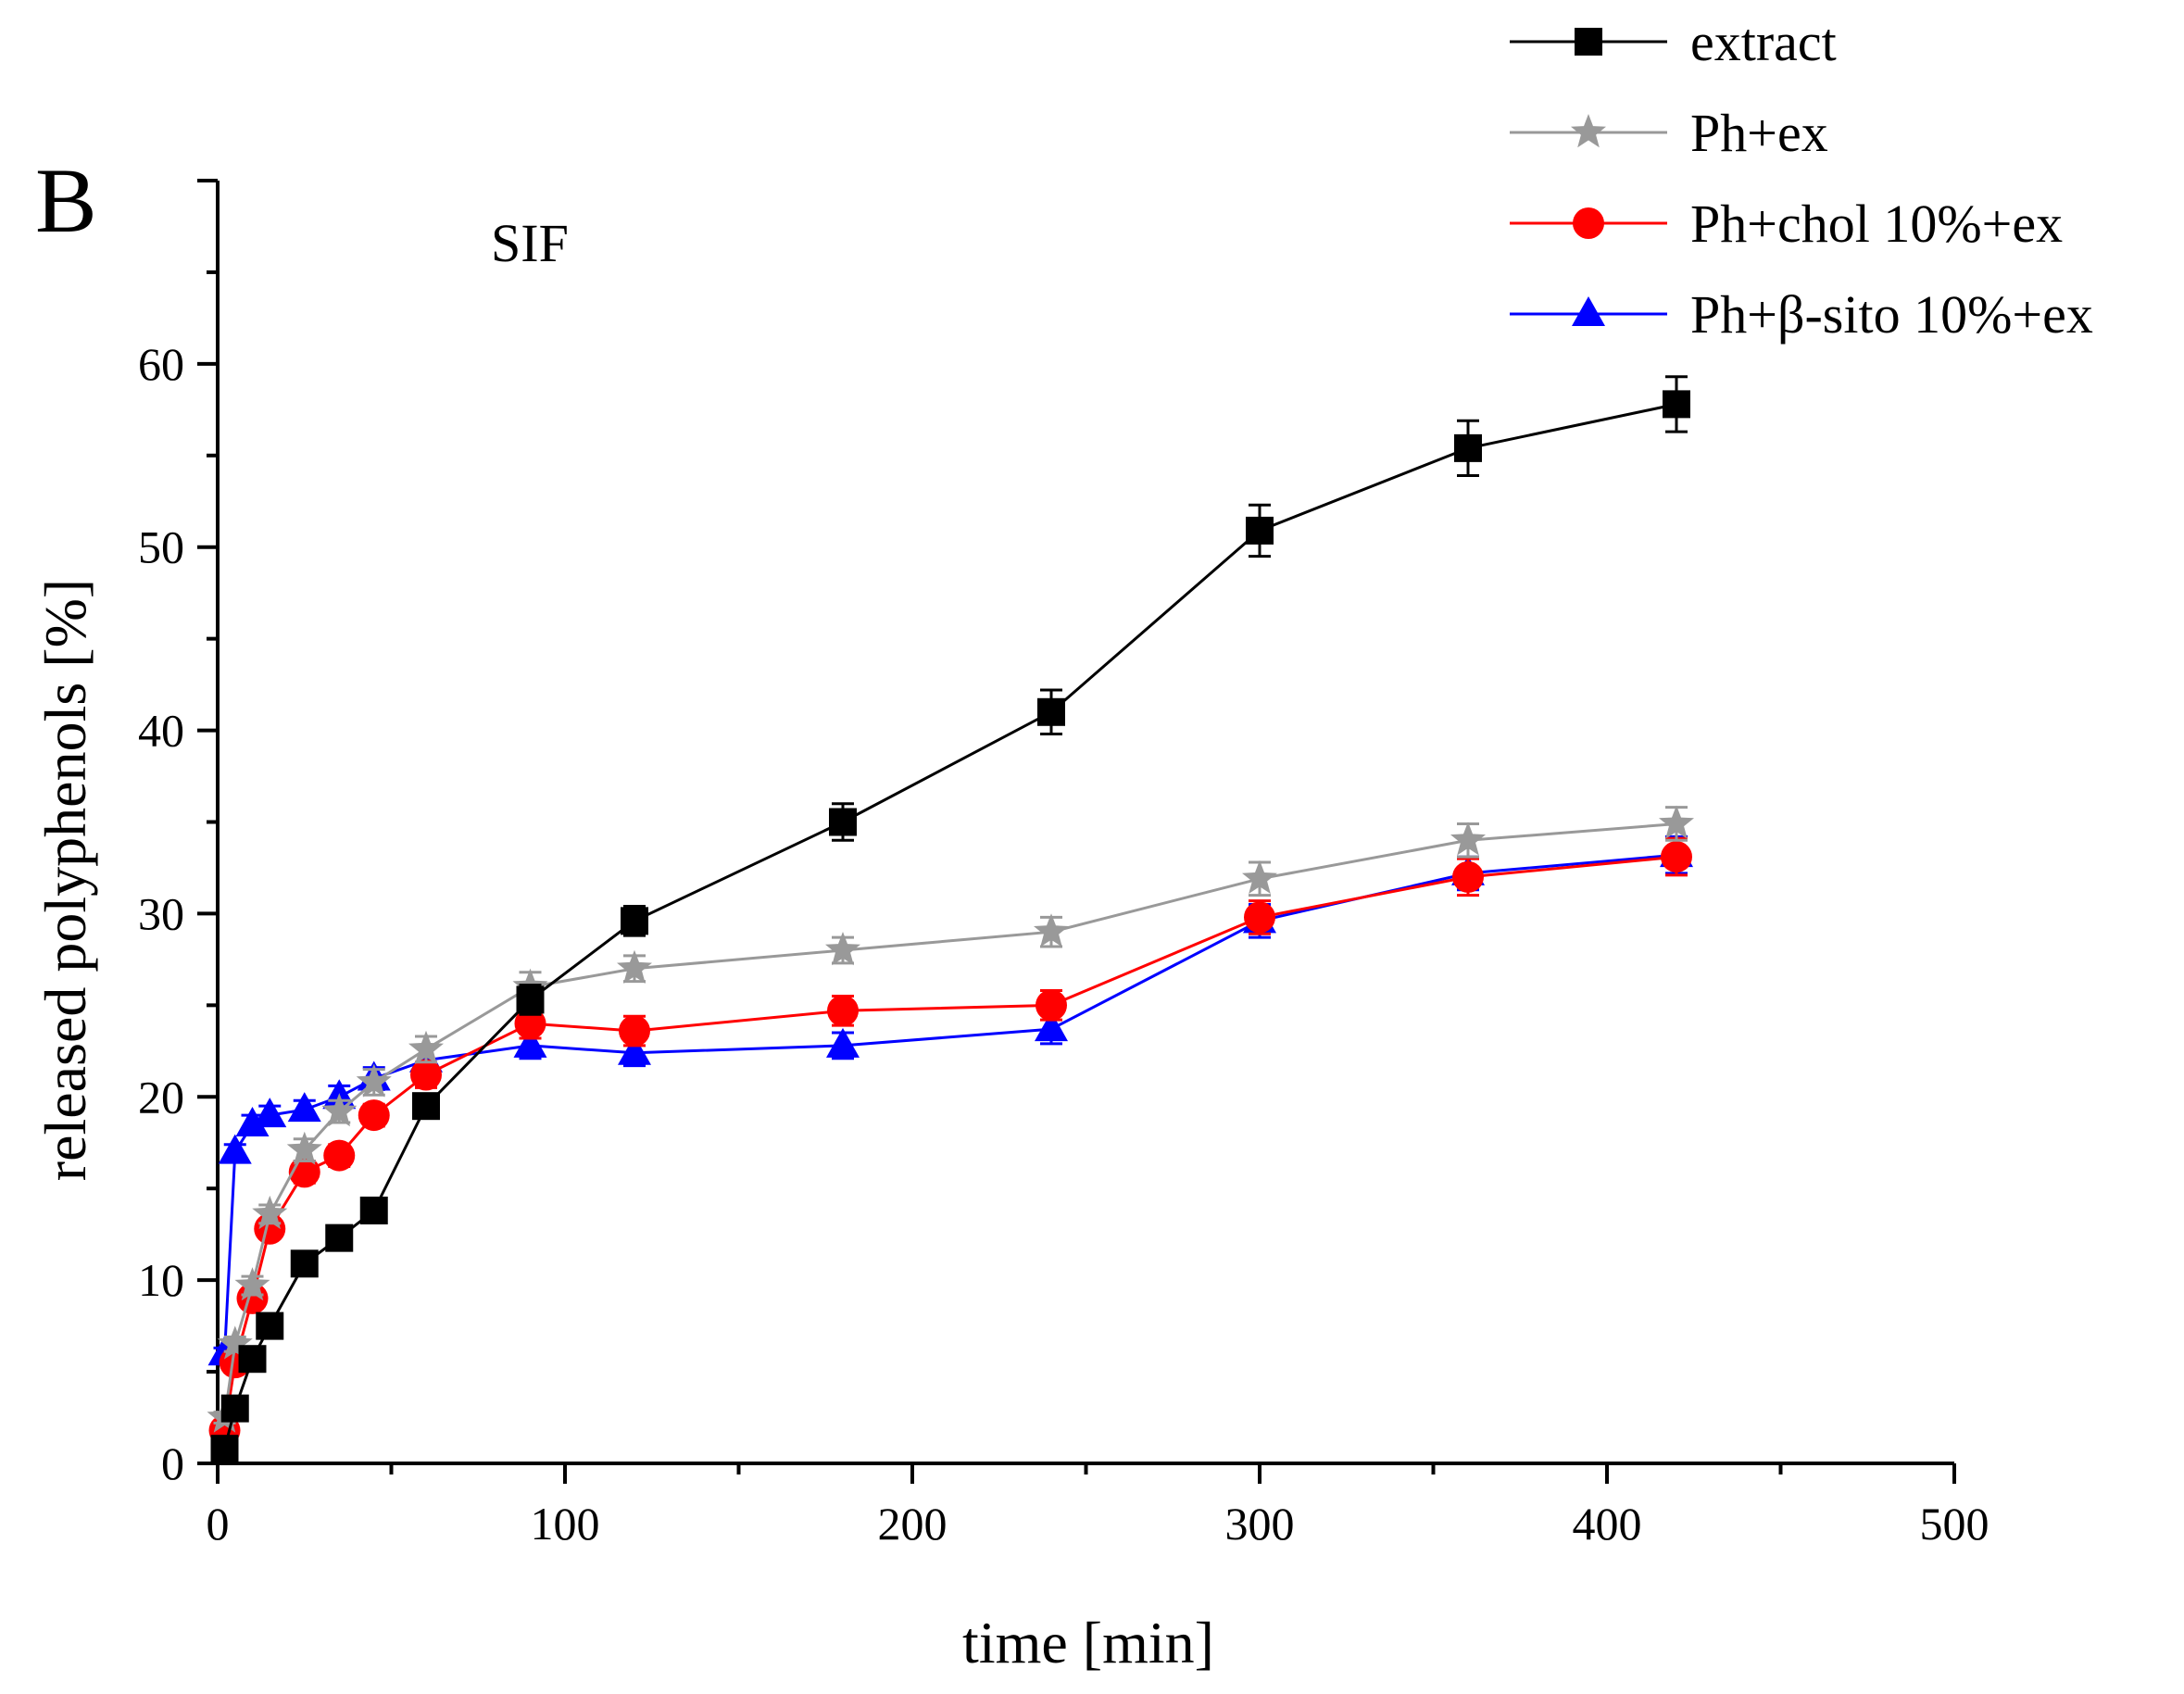 The image size is (2184, 1694). Describe the element at coordinates (1669, 133) in the screenshot. I see `legend-item: Ph+ex` at that location.